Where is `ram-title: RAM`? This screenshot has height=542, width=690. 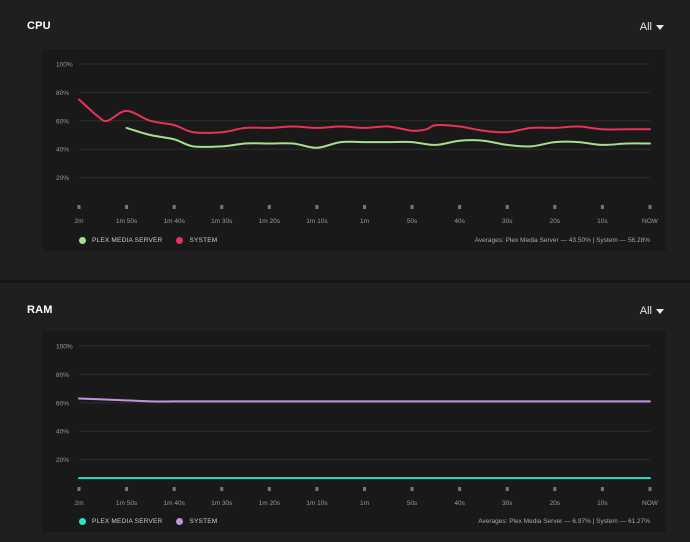
ram-title: RAM is located at coordinates (40, 310).